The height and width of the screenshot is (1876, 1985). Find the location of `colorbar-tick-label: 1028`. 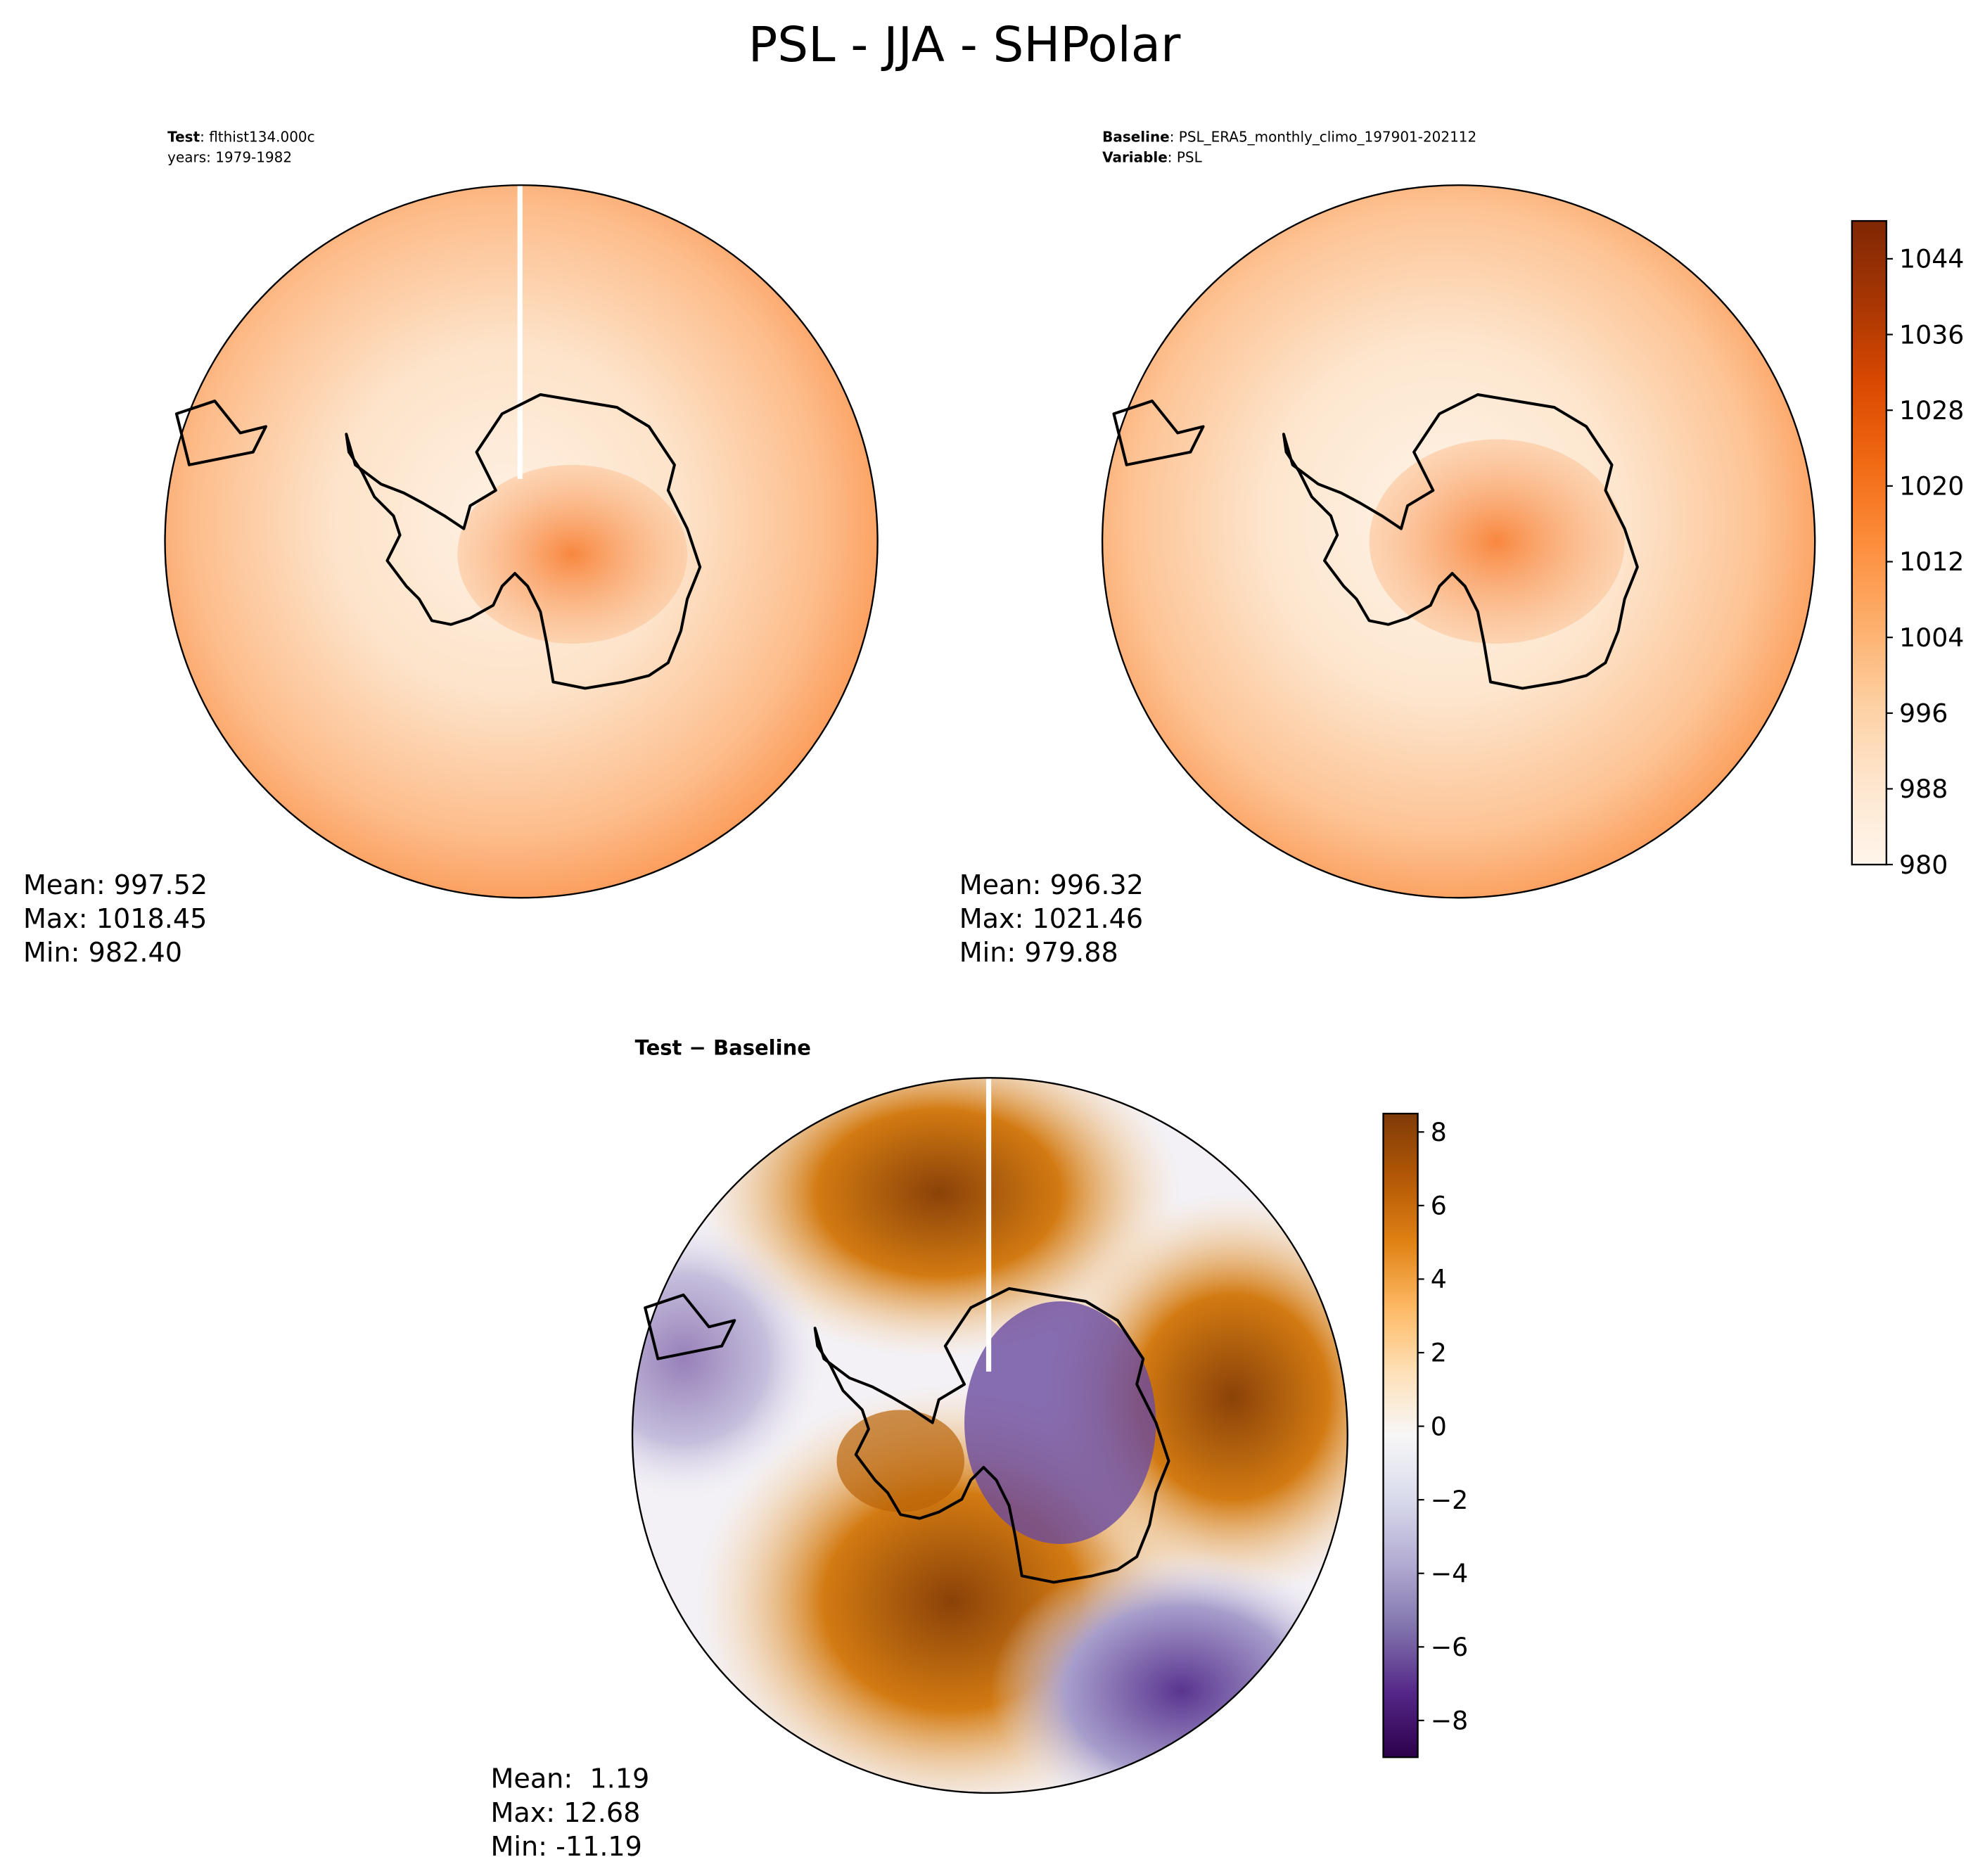

colorbar-tick-label: 1028 is located at coordinates (1932, 410).